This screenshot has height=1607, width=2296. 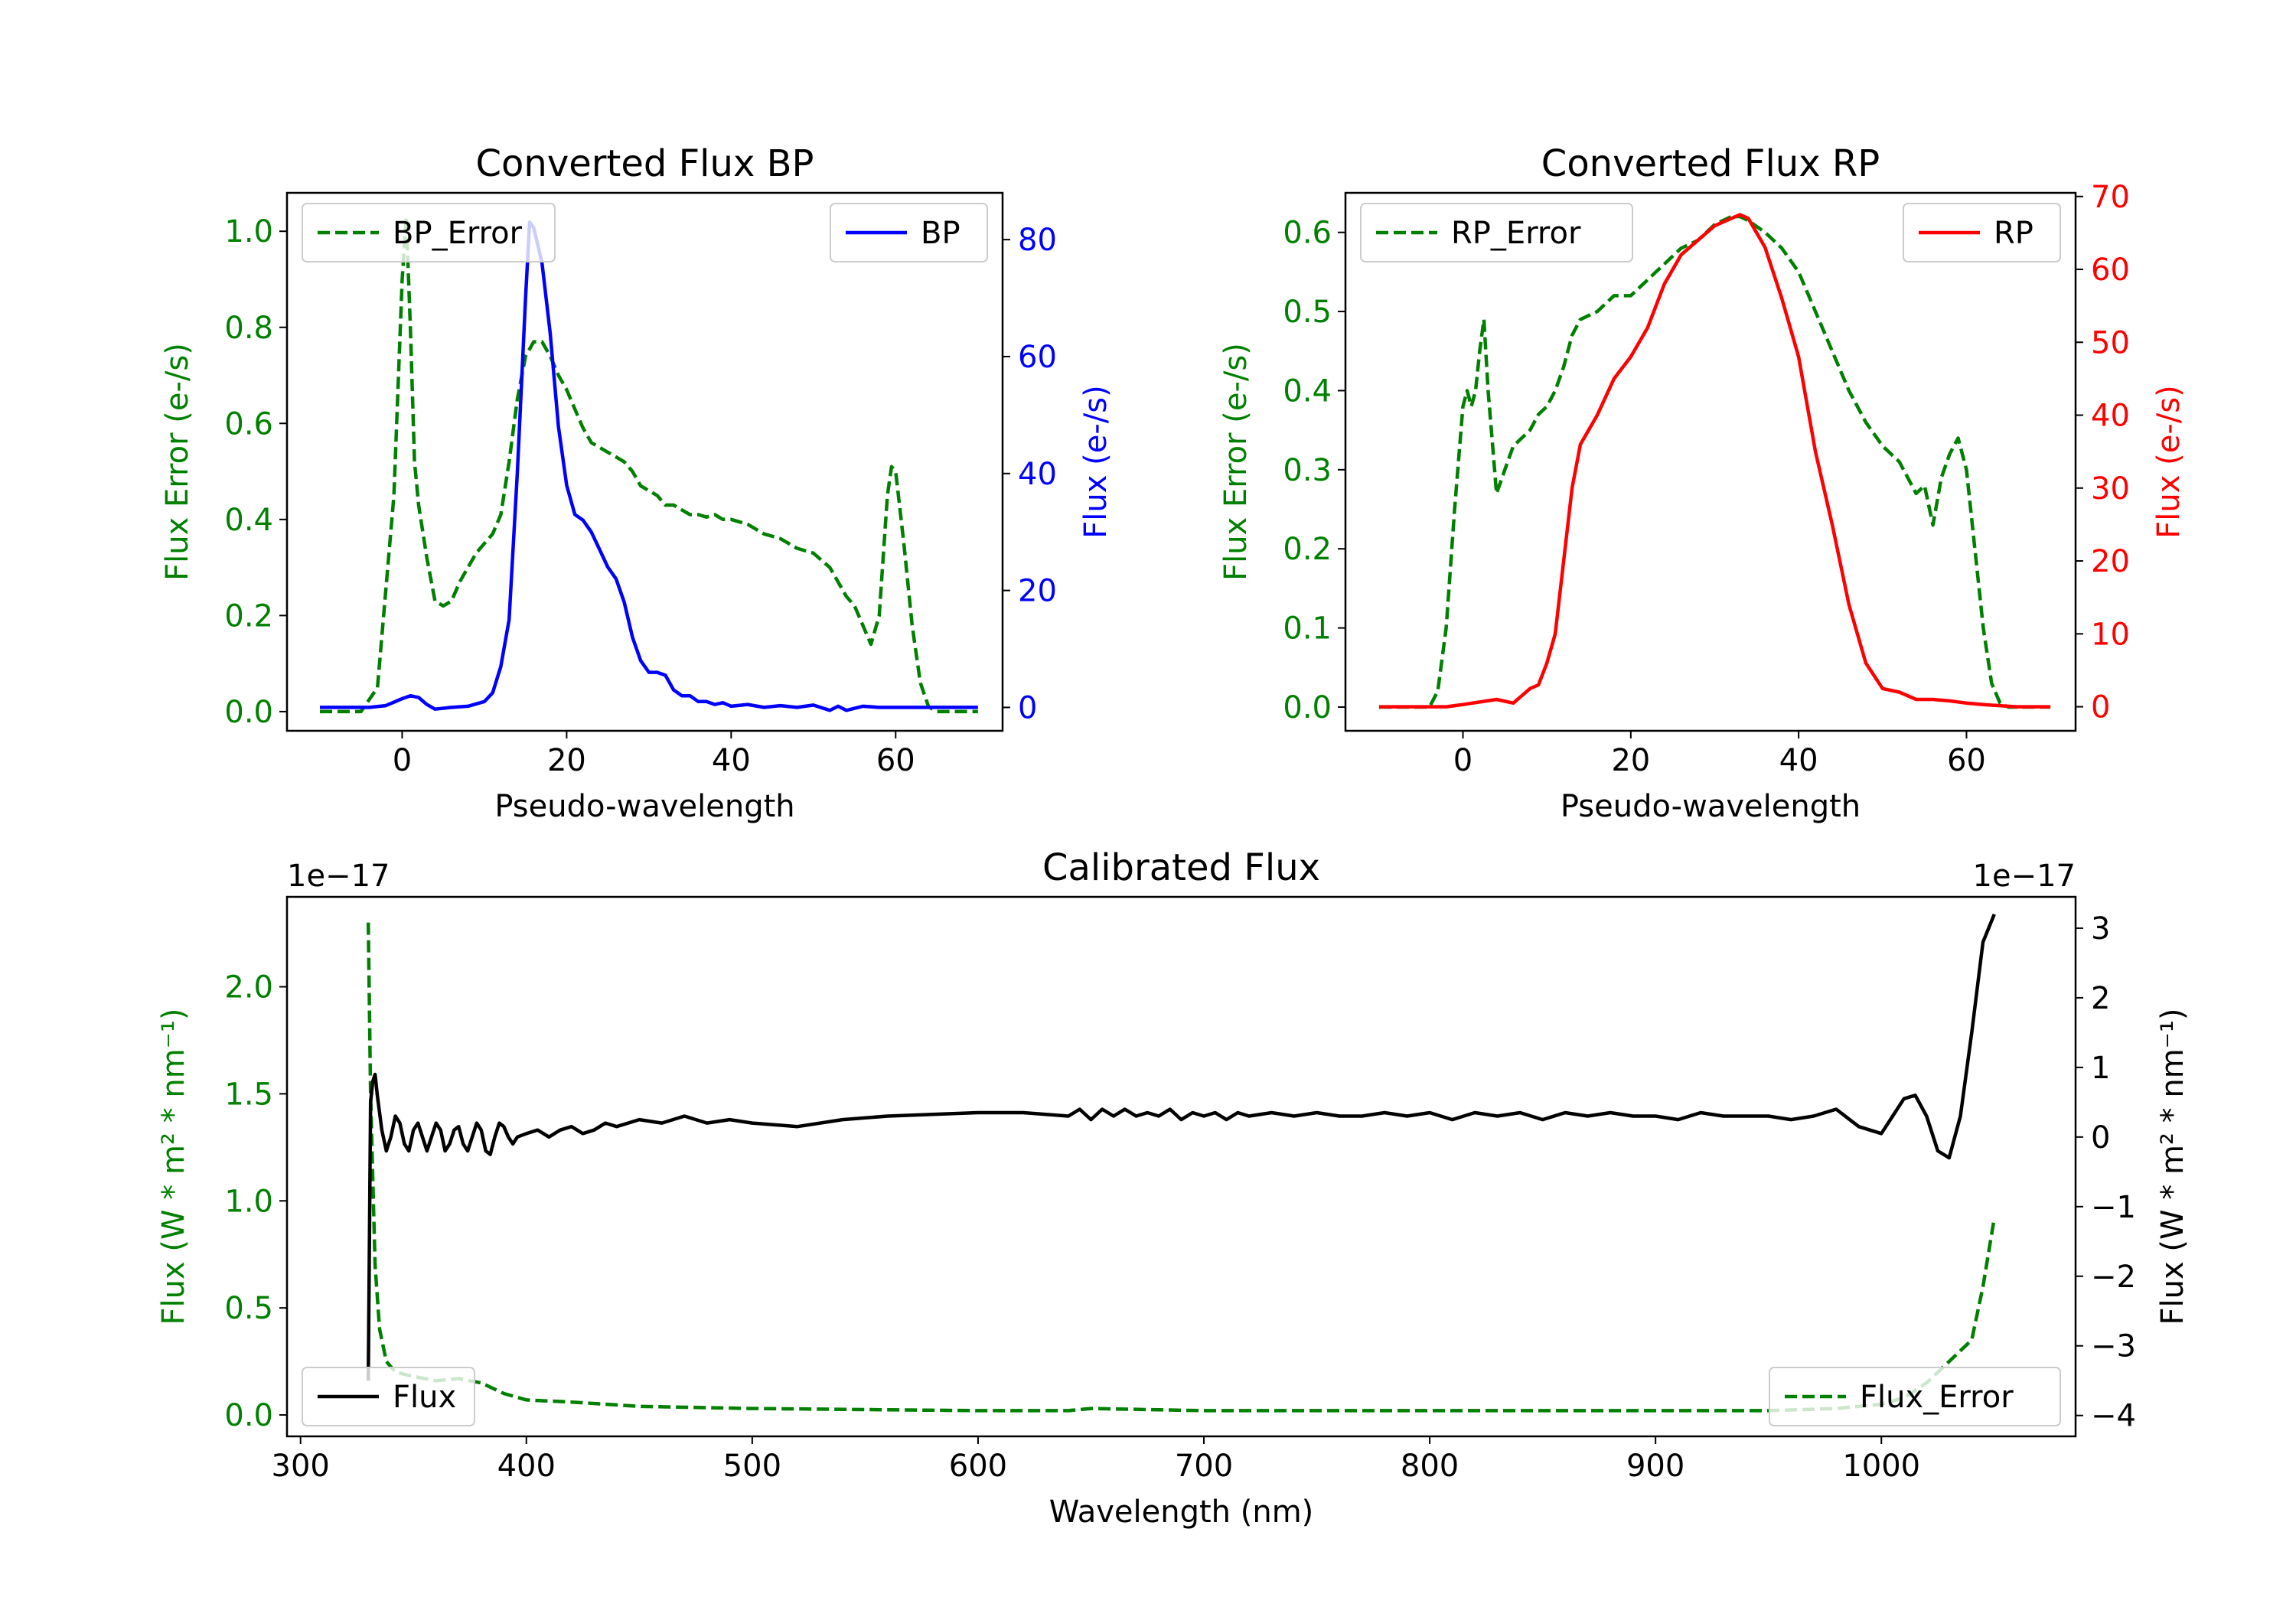 I want to click on chart-title: Converted Flux RP, so click(x=1710, y=163).